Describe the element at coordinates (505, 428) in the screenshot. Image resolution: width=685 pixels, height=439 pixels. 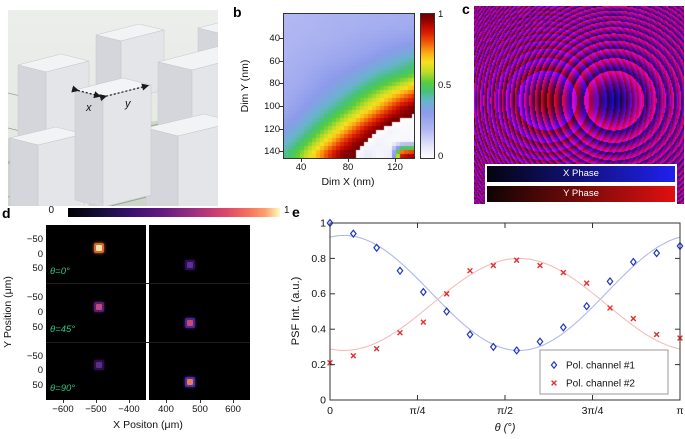
I see `e-xlabel: θ (°)` at that location.